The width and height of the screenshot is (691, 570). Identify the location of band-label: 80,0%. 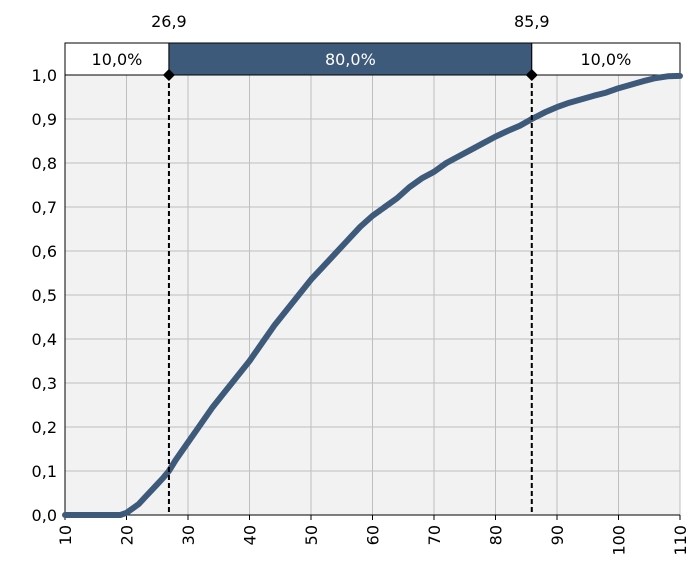
(350, 59).